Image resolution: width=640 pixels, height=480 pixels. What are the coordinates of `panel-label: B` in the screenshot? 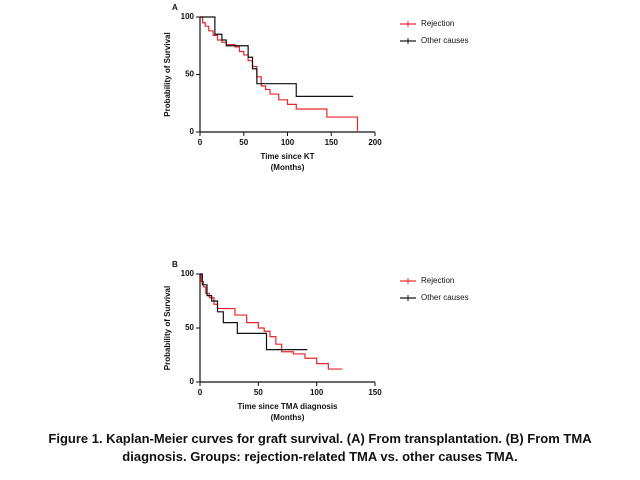 It's located at (175, 264).